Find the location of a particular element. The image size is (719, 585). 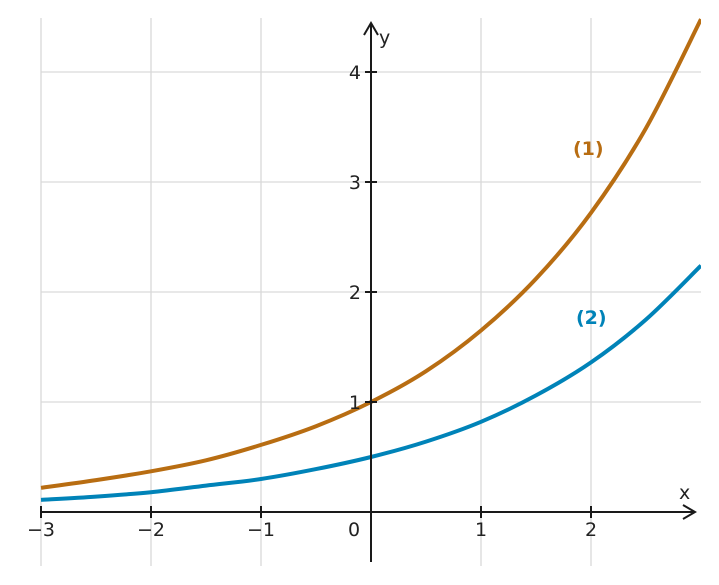

x-tick-label: 1 is located at coordinates (481, 530).